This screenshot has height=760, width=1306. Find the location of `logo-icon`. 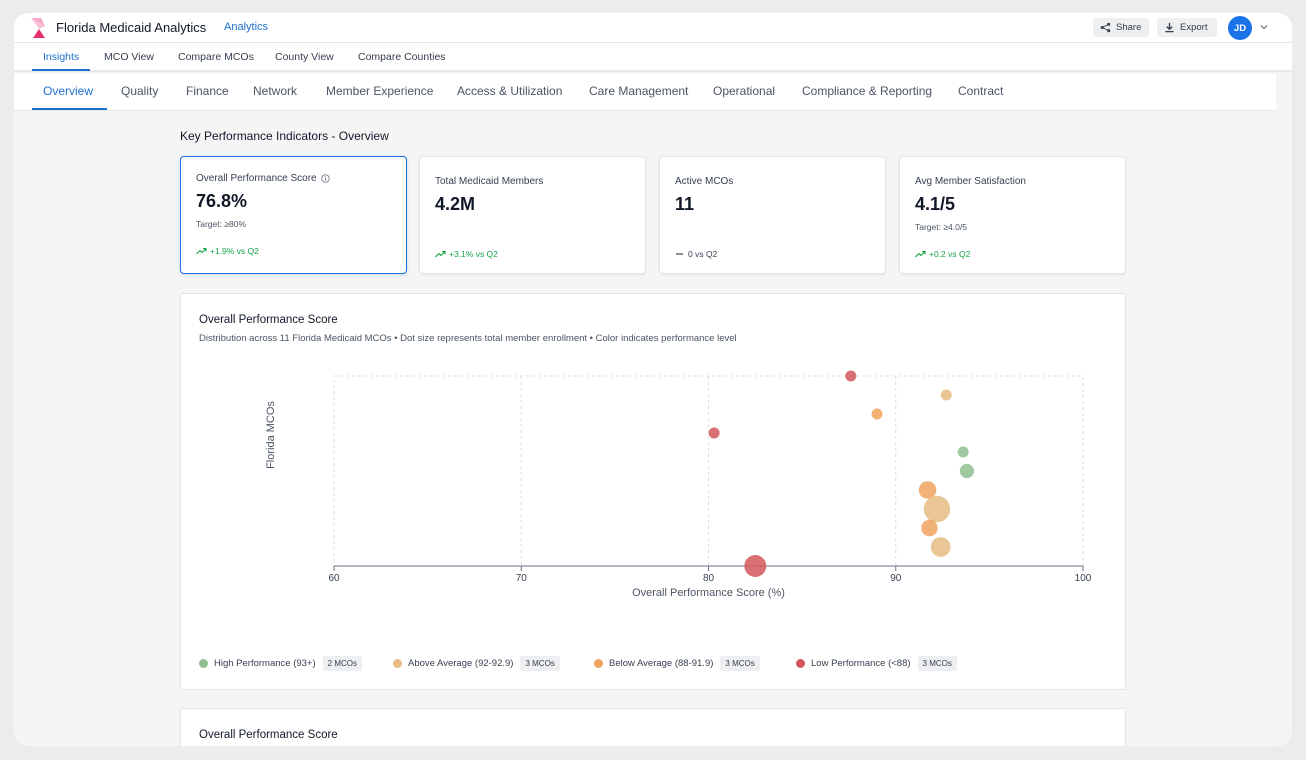

logo-icon is located at coordinates (38, 28).